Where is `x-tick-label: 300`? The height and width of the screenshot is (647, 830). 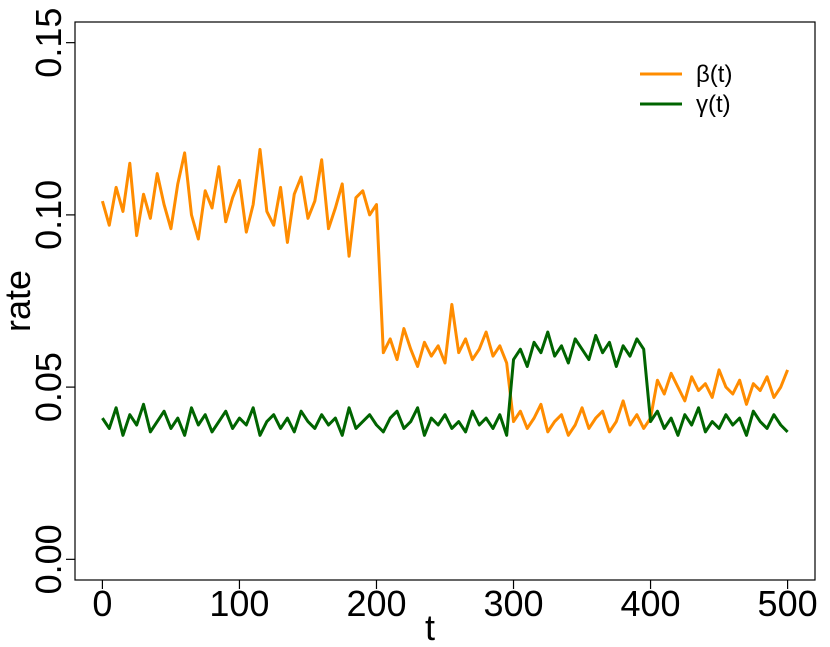
x-tick-label: 300 is located at coordinates (513, 603).